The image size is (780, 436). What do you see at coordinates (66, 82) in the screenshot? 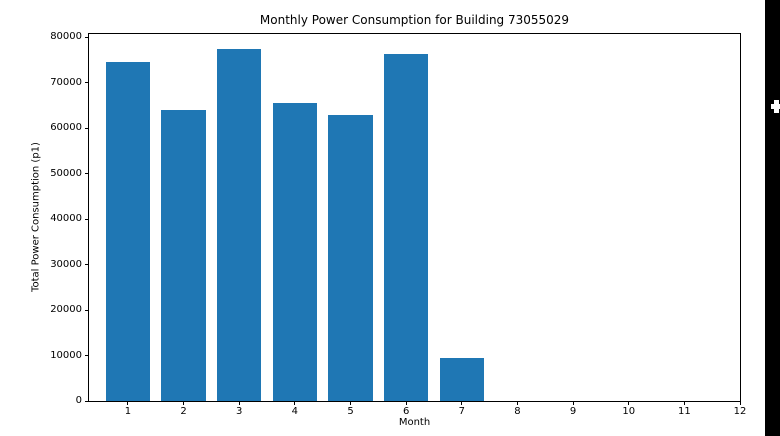
I see `y-tick-label: 70000` at bounding box center [66, 82].